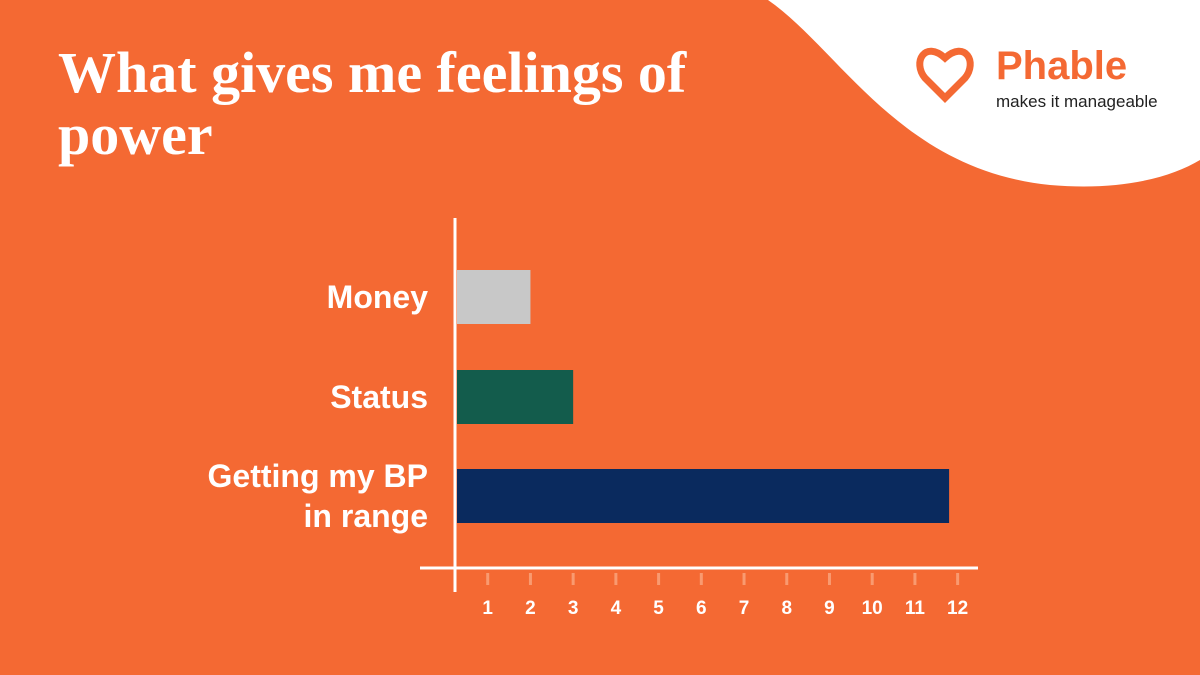  Describe the element at coordinates (658, 608) in the screenshot. I see `x-tick-label: 5` at that location.